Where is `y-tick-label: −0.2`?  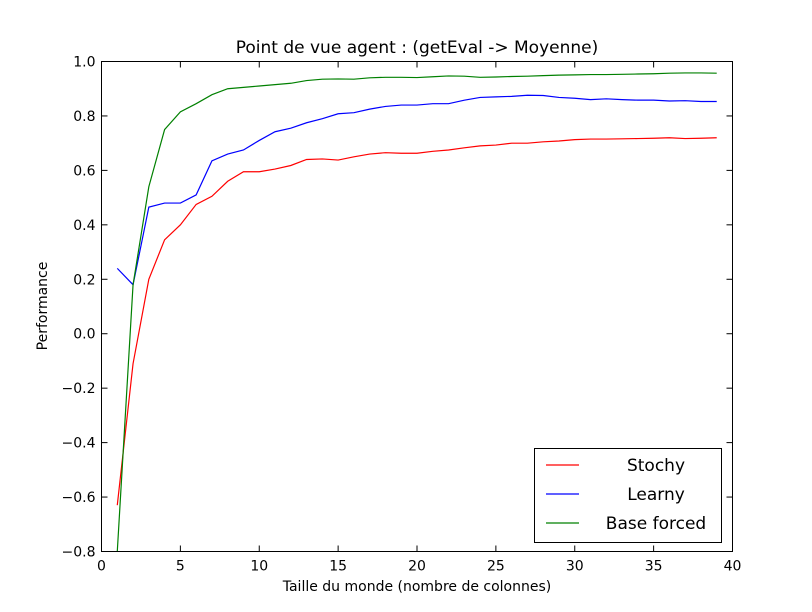 y-tick-label: −0.2 is located at coordinates (79, 389).